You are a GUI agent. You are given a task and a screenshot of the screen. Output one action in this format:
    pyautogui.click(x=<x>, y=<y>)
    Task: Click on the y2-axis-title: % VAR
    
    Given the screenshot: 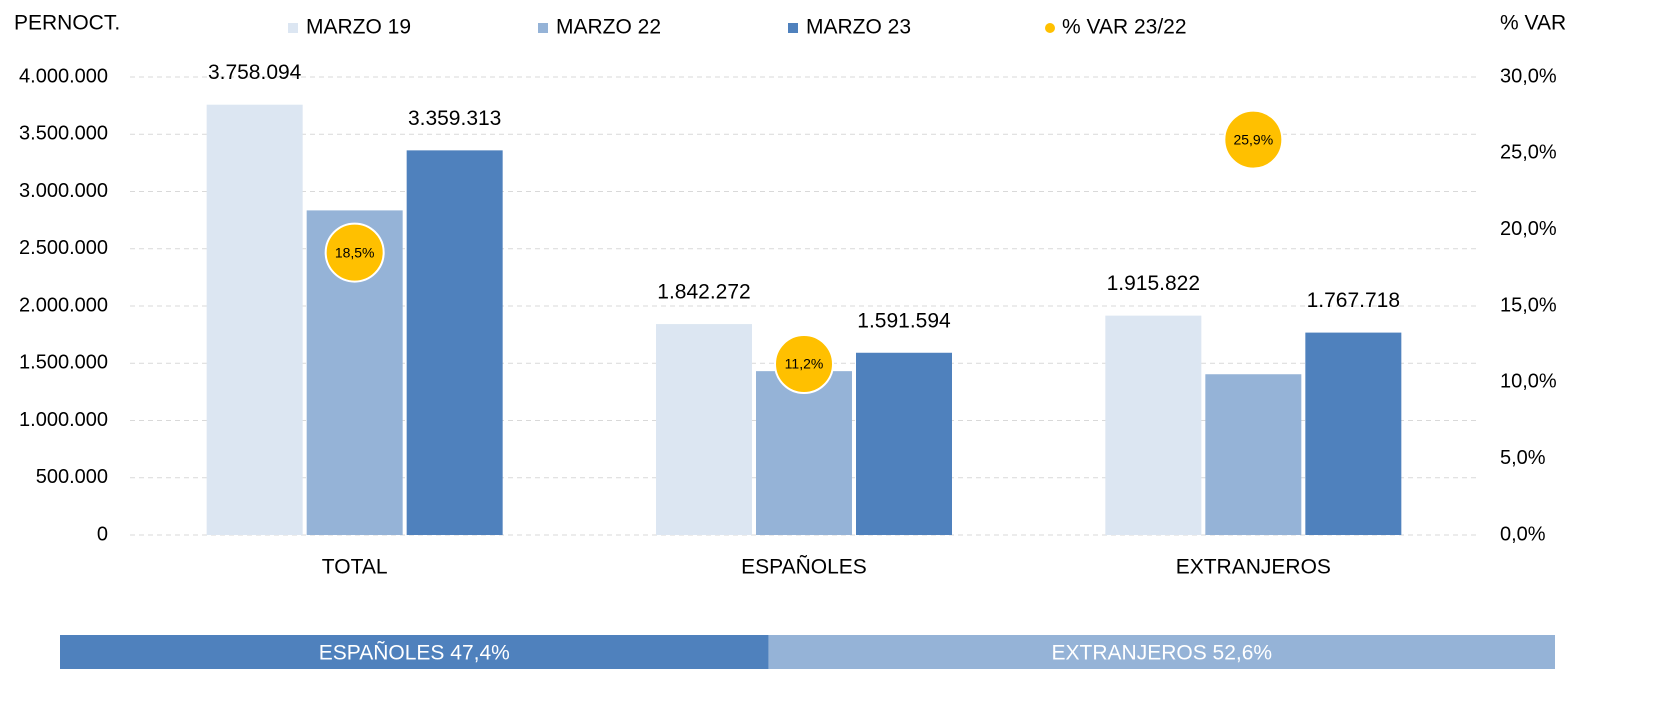 What is the action you would take?
    pyautogui.click(x=1533, y=23)
    